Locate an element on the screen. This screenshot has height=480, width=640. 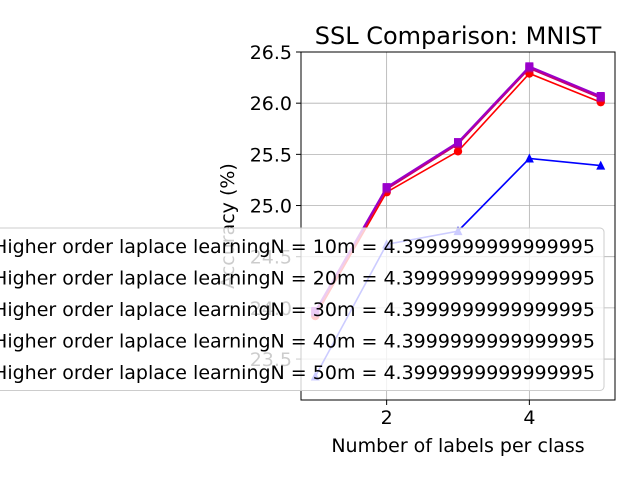
chart-title: SSL Comparison: MNIST is located at coordinates (458, 36).